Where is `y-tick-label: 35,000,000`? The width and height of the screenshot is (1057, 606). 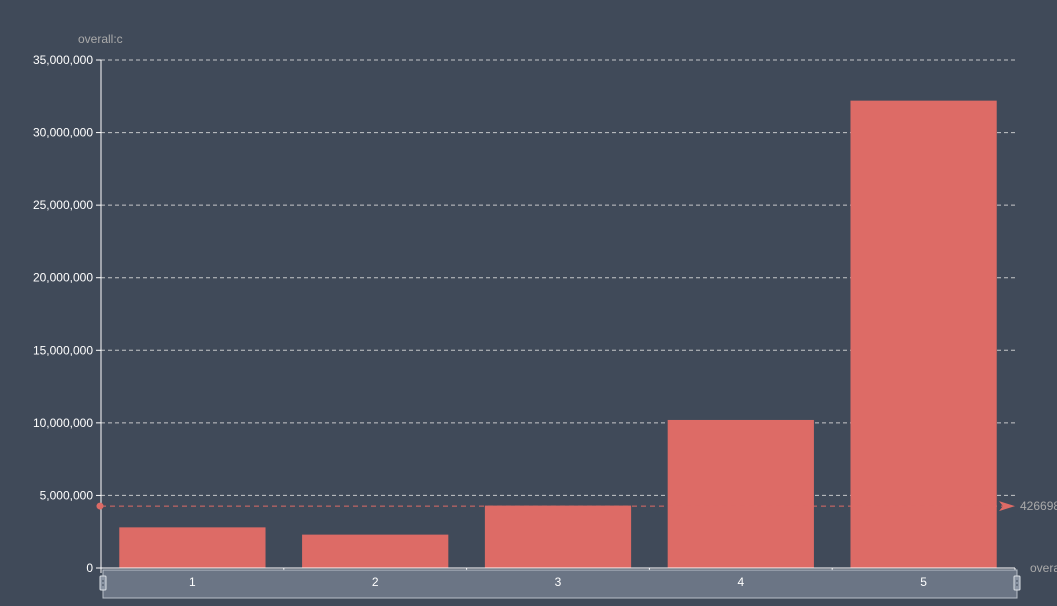 y-tick-label: 35,000,000 is located at coordinates (63, 60).